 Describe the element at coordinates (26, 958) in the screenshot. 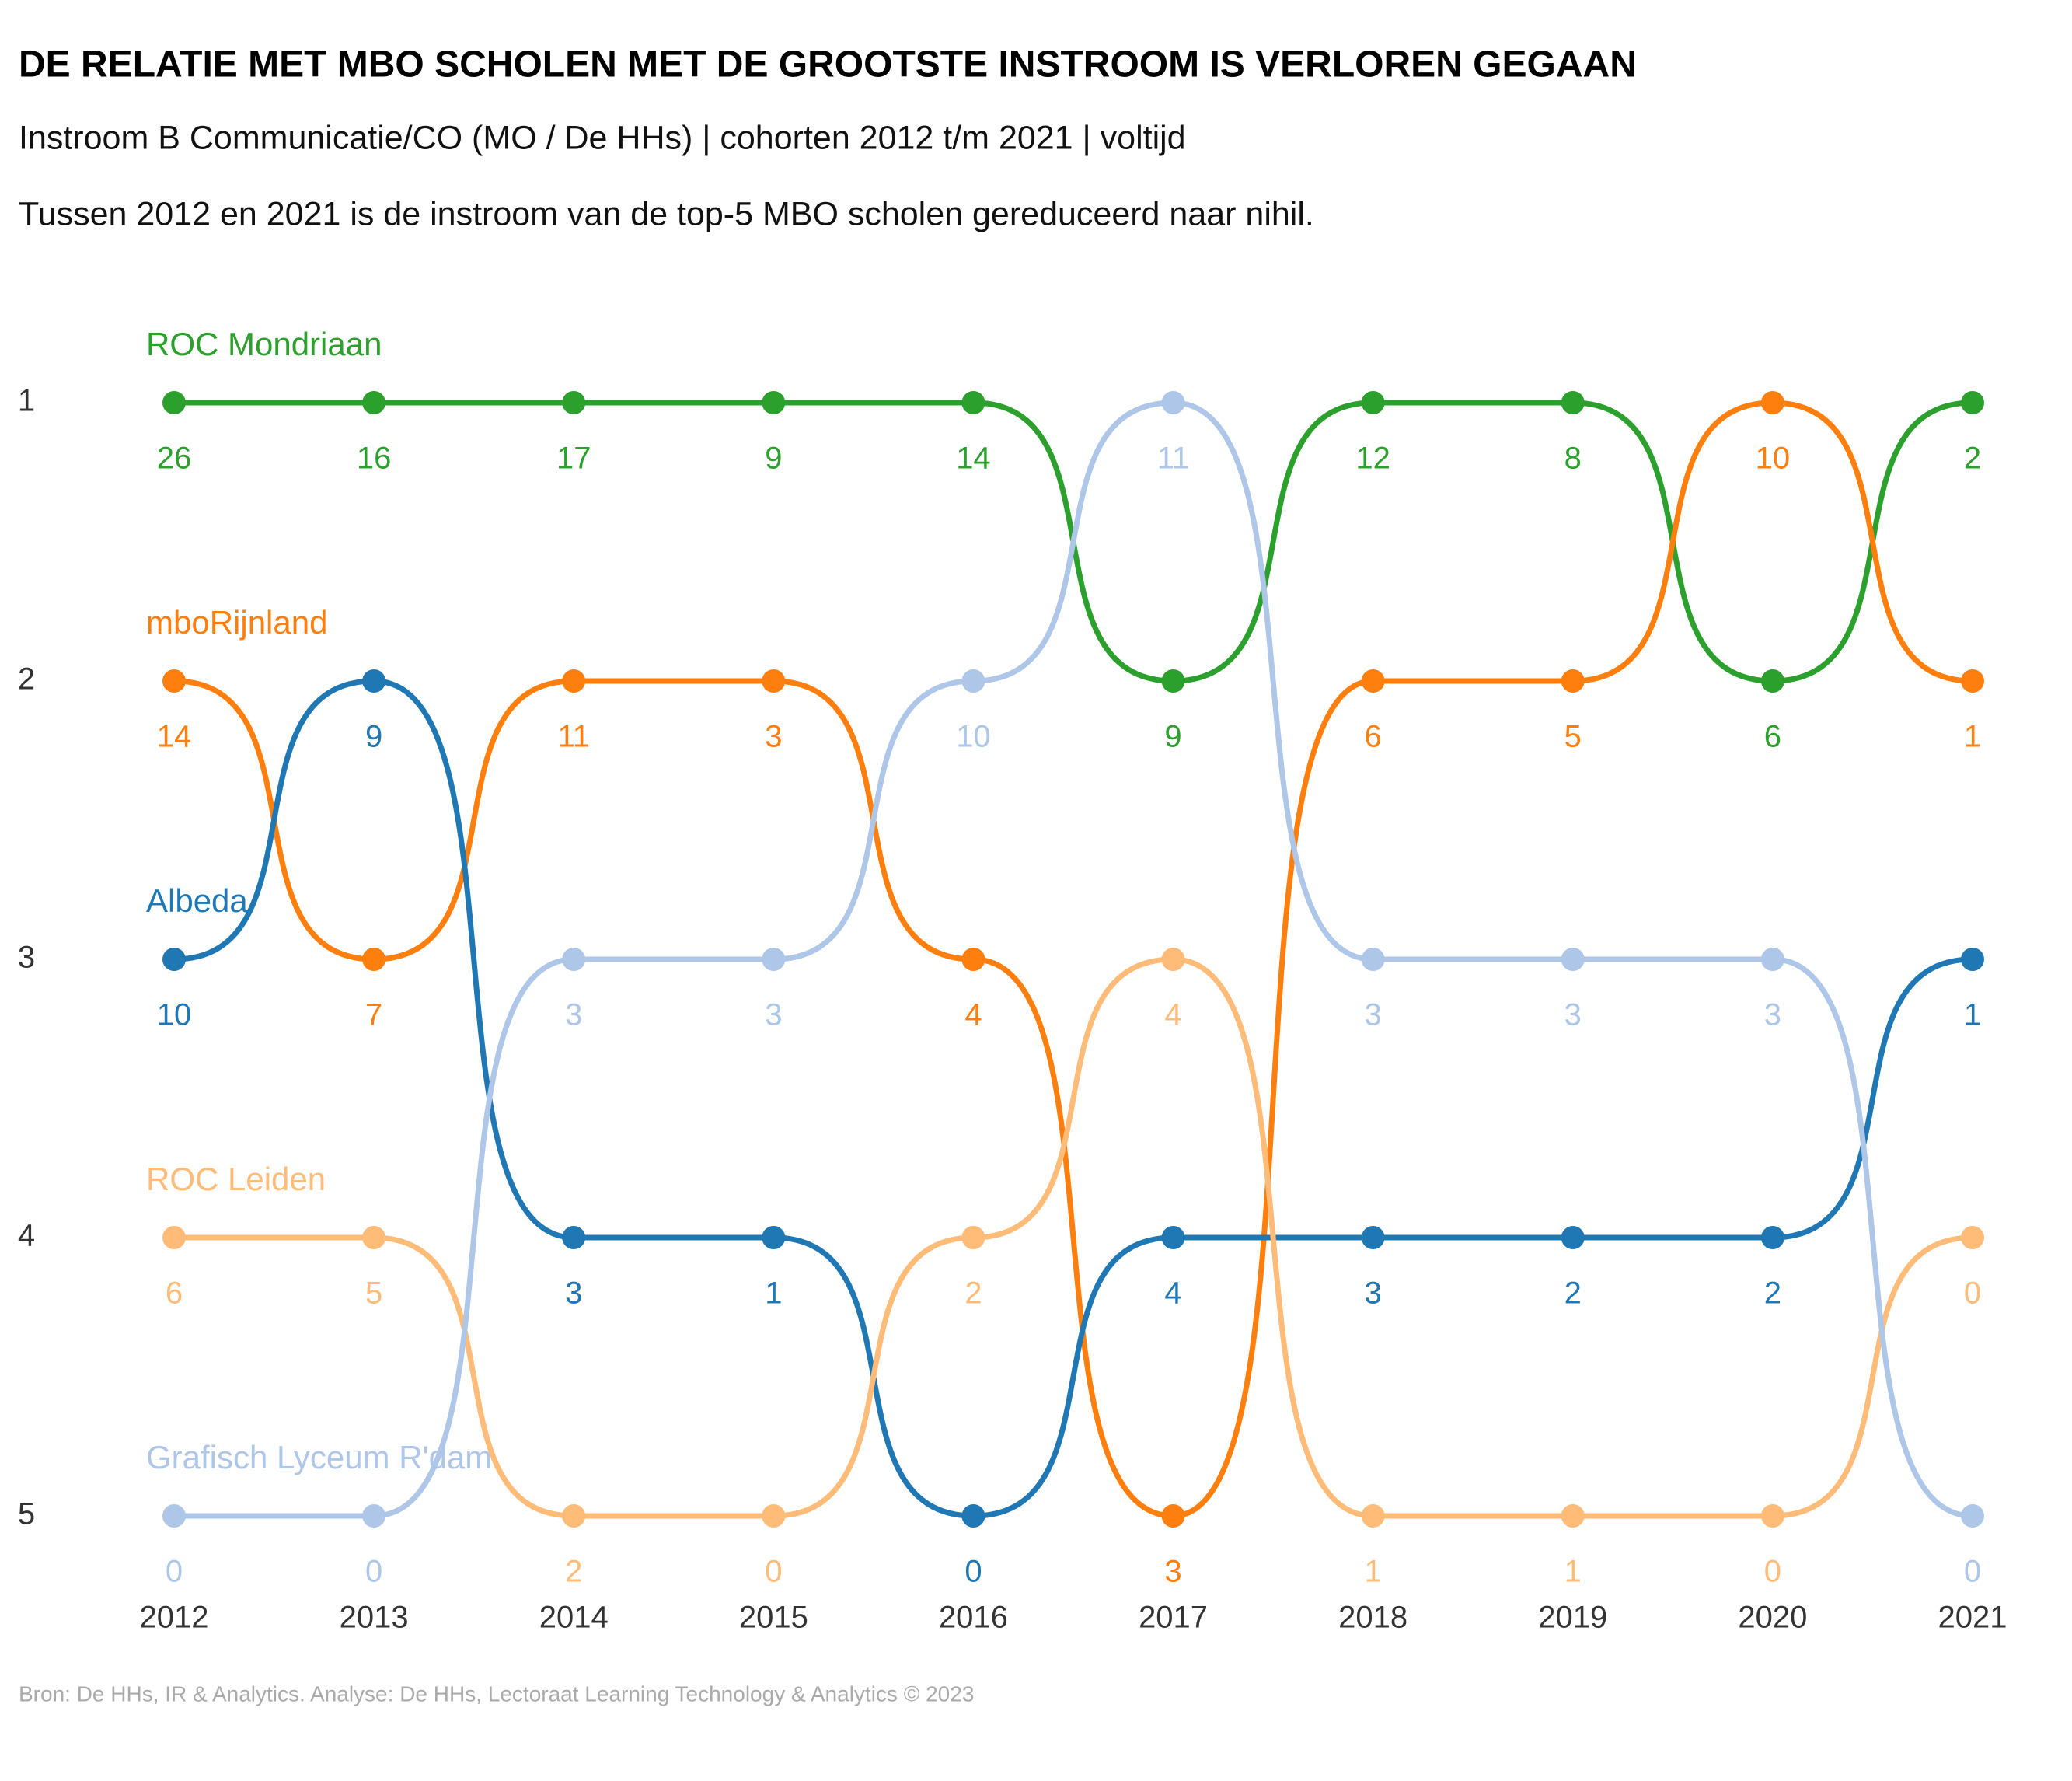

I see `y-tick-label: 3` at that location.